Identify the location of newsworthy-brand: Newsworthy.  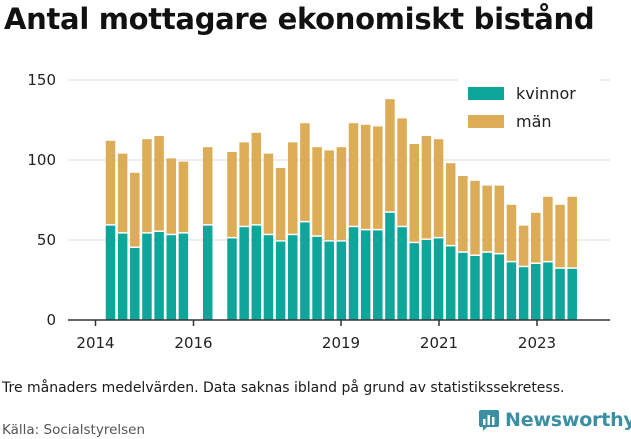
(554, 420).